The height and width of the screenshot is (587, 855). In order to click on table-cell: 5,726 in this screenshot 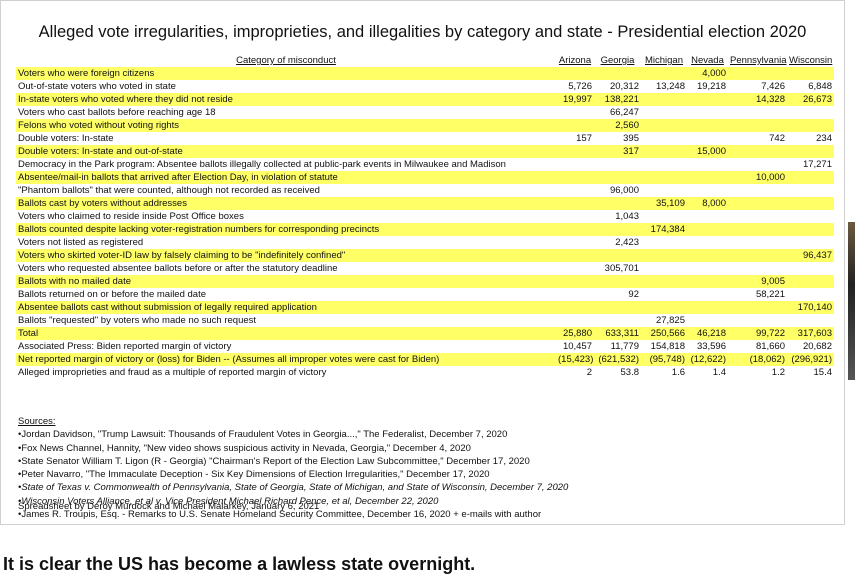, I will do `click(580, 86)`.